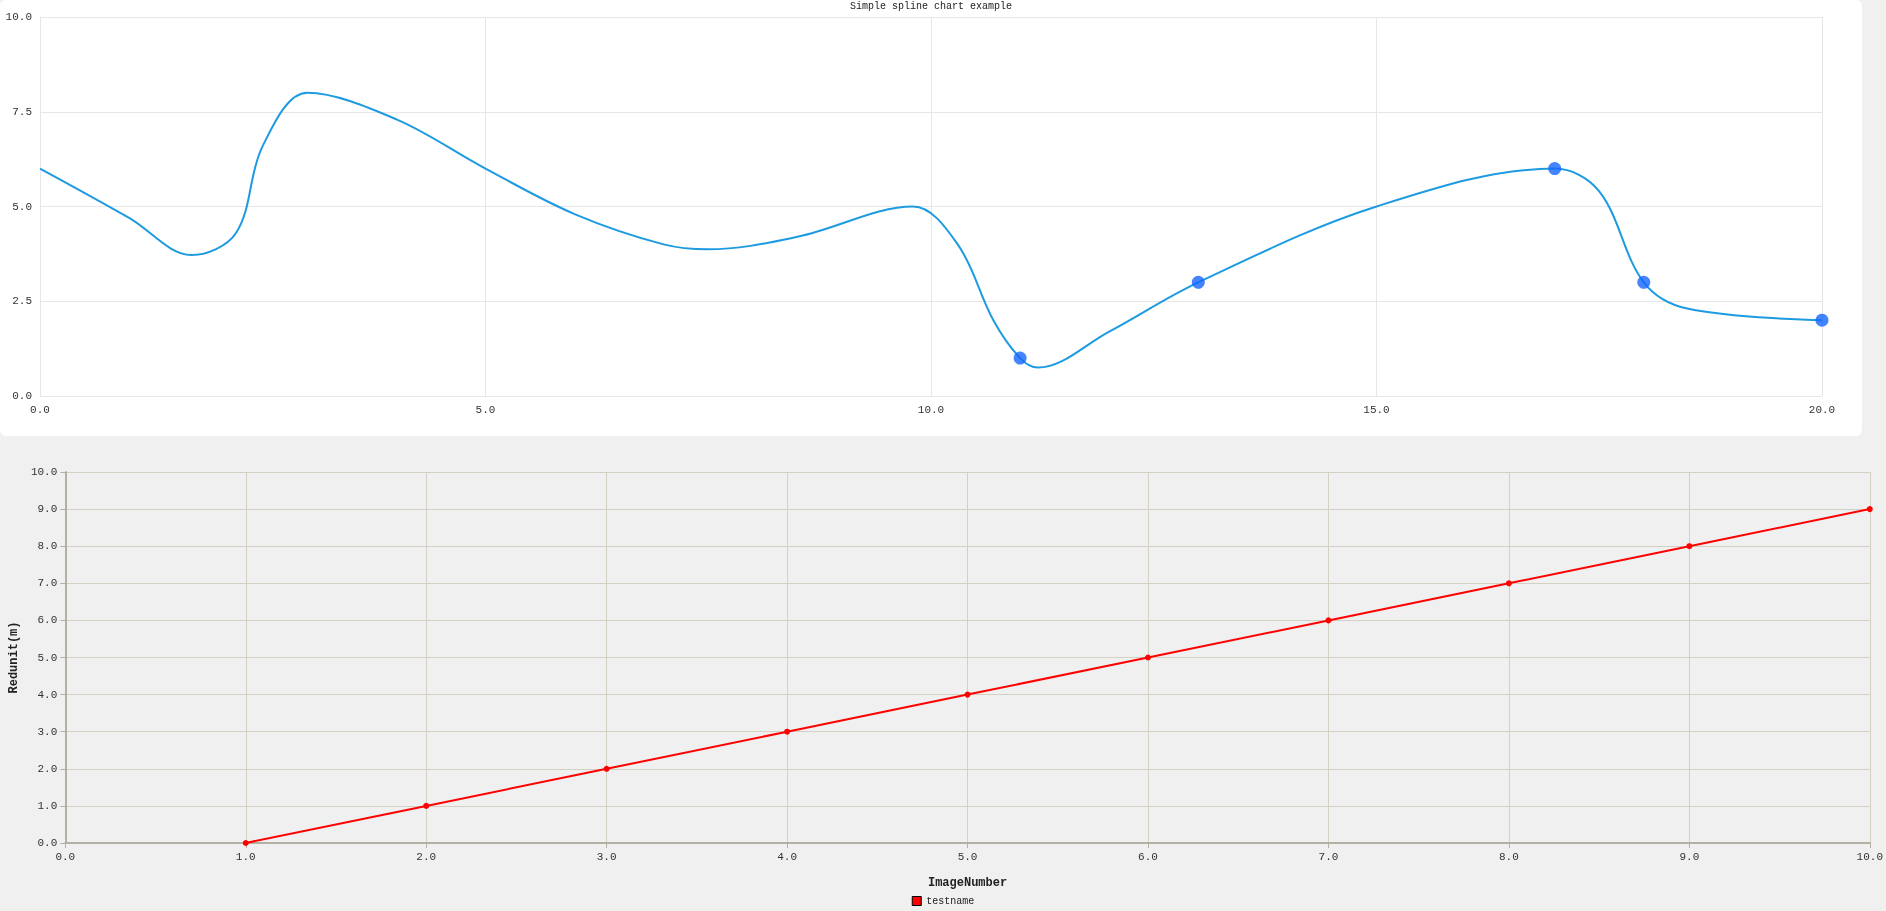 This screenshot has width=1886, height=911. Describe the element at coordinates (606, 856) in the screenshot. I see `x-tick-label: 3.0` at that location.